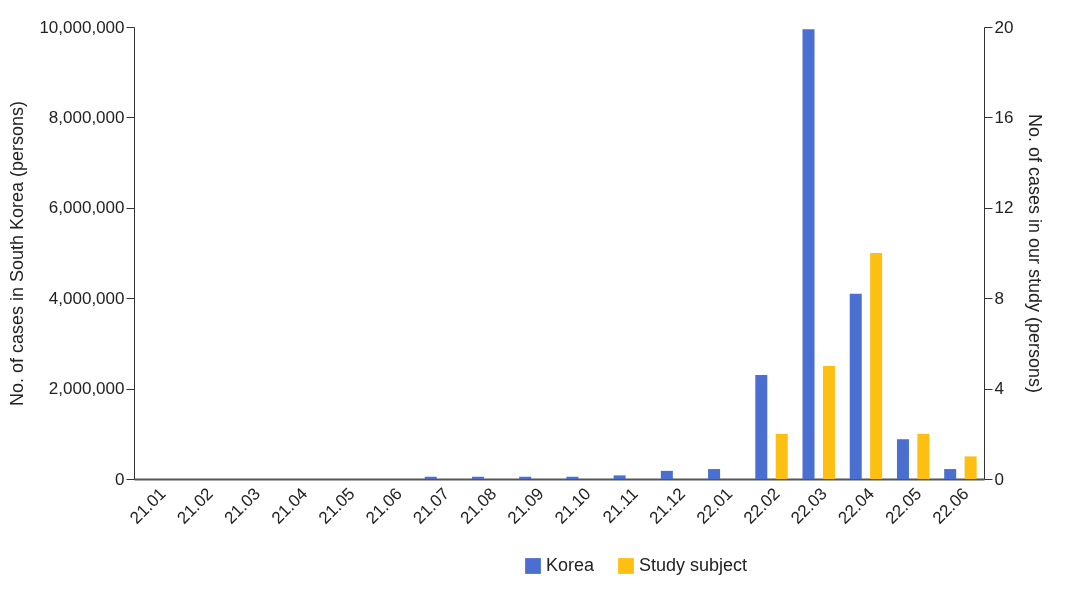 This screenshot has width=1089, height=598. What do you see at coordinates (86, 208) in the screenshot?
I see `y-tick-label: 6,000,000` at bounding box center [86, 208].